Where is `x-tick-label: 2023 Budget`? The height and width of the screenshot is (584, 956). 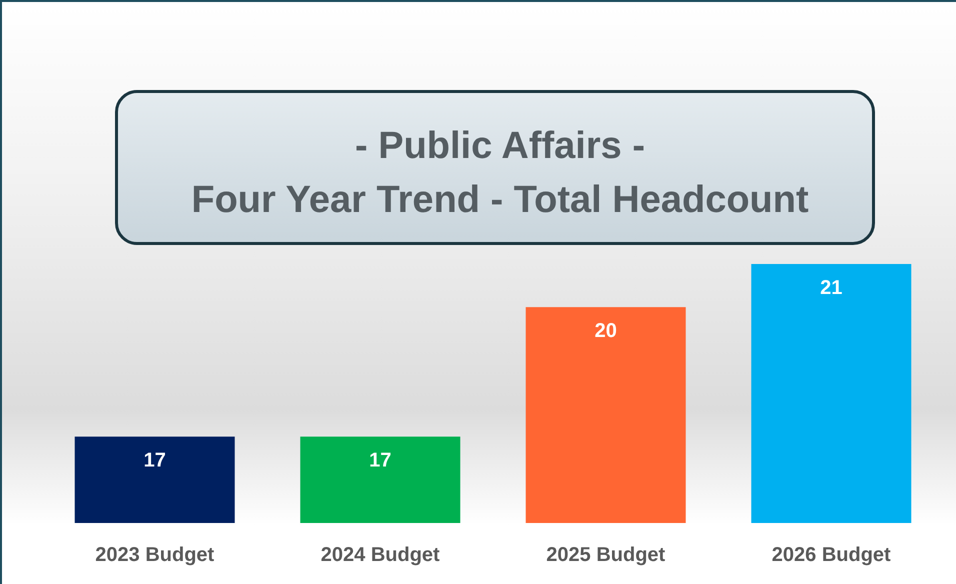
x-tick-label: 2023 Budget is located at coordinates (155, 555).